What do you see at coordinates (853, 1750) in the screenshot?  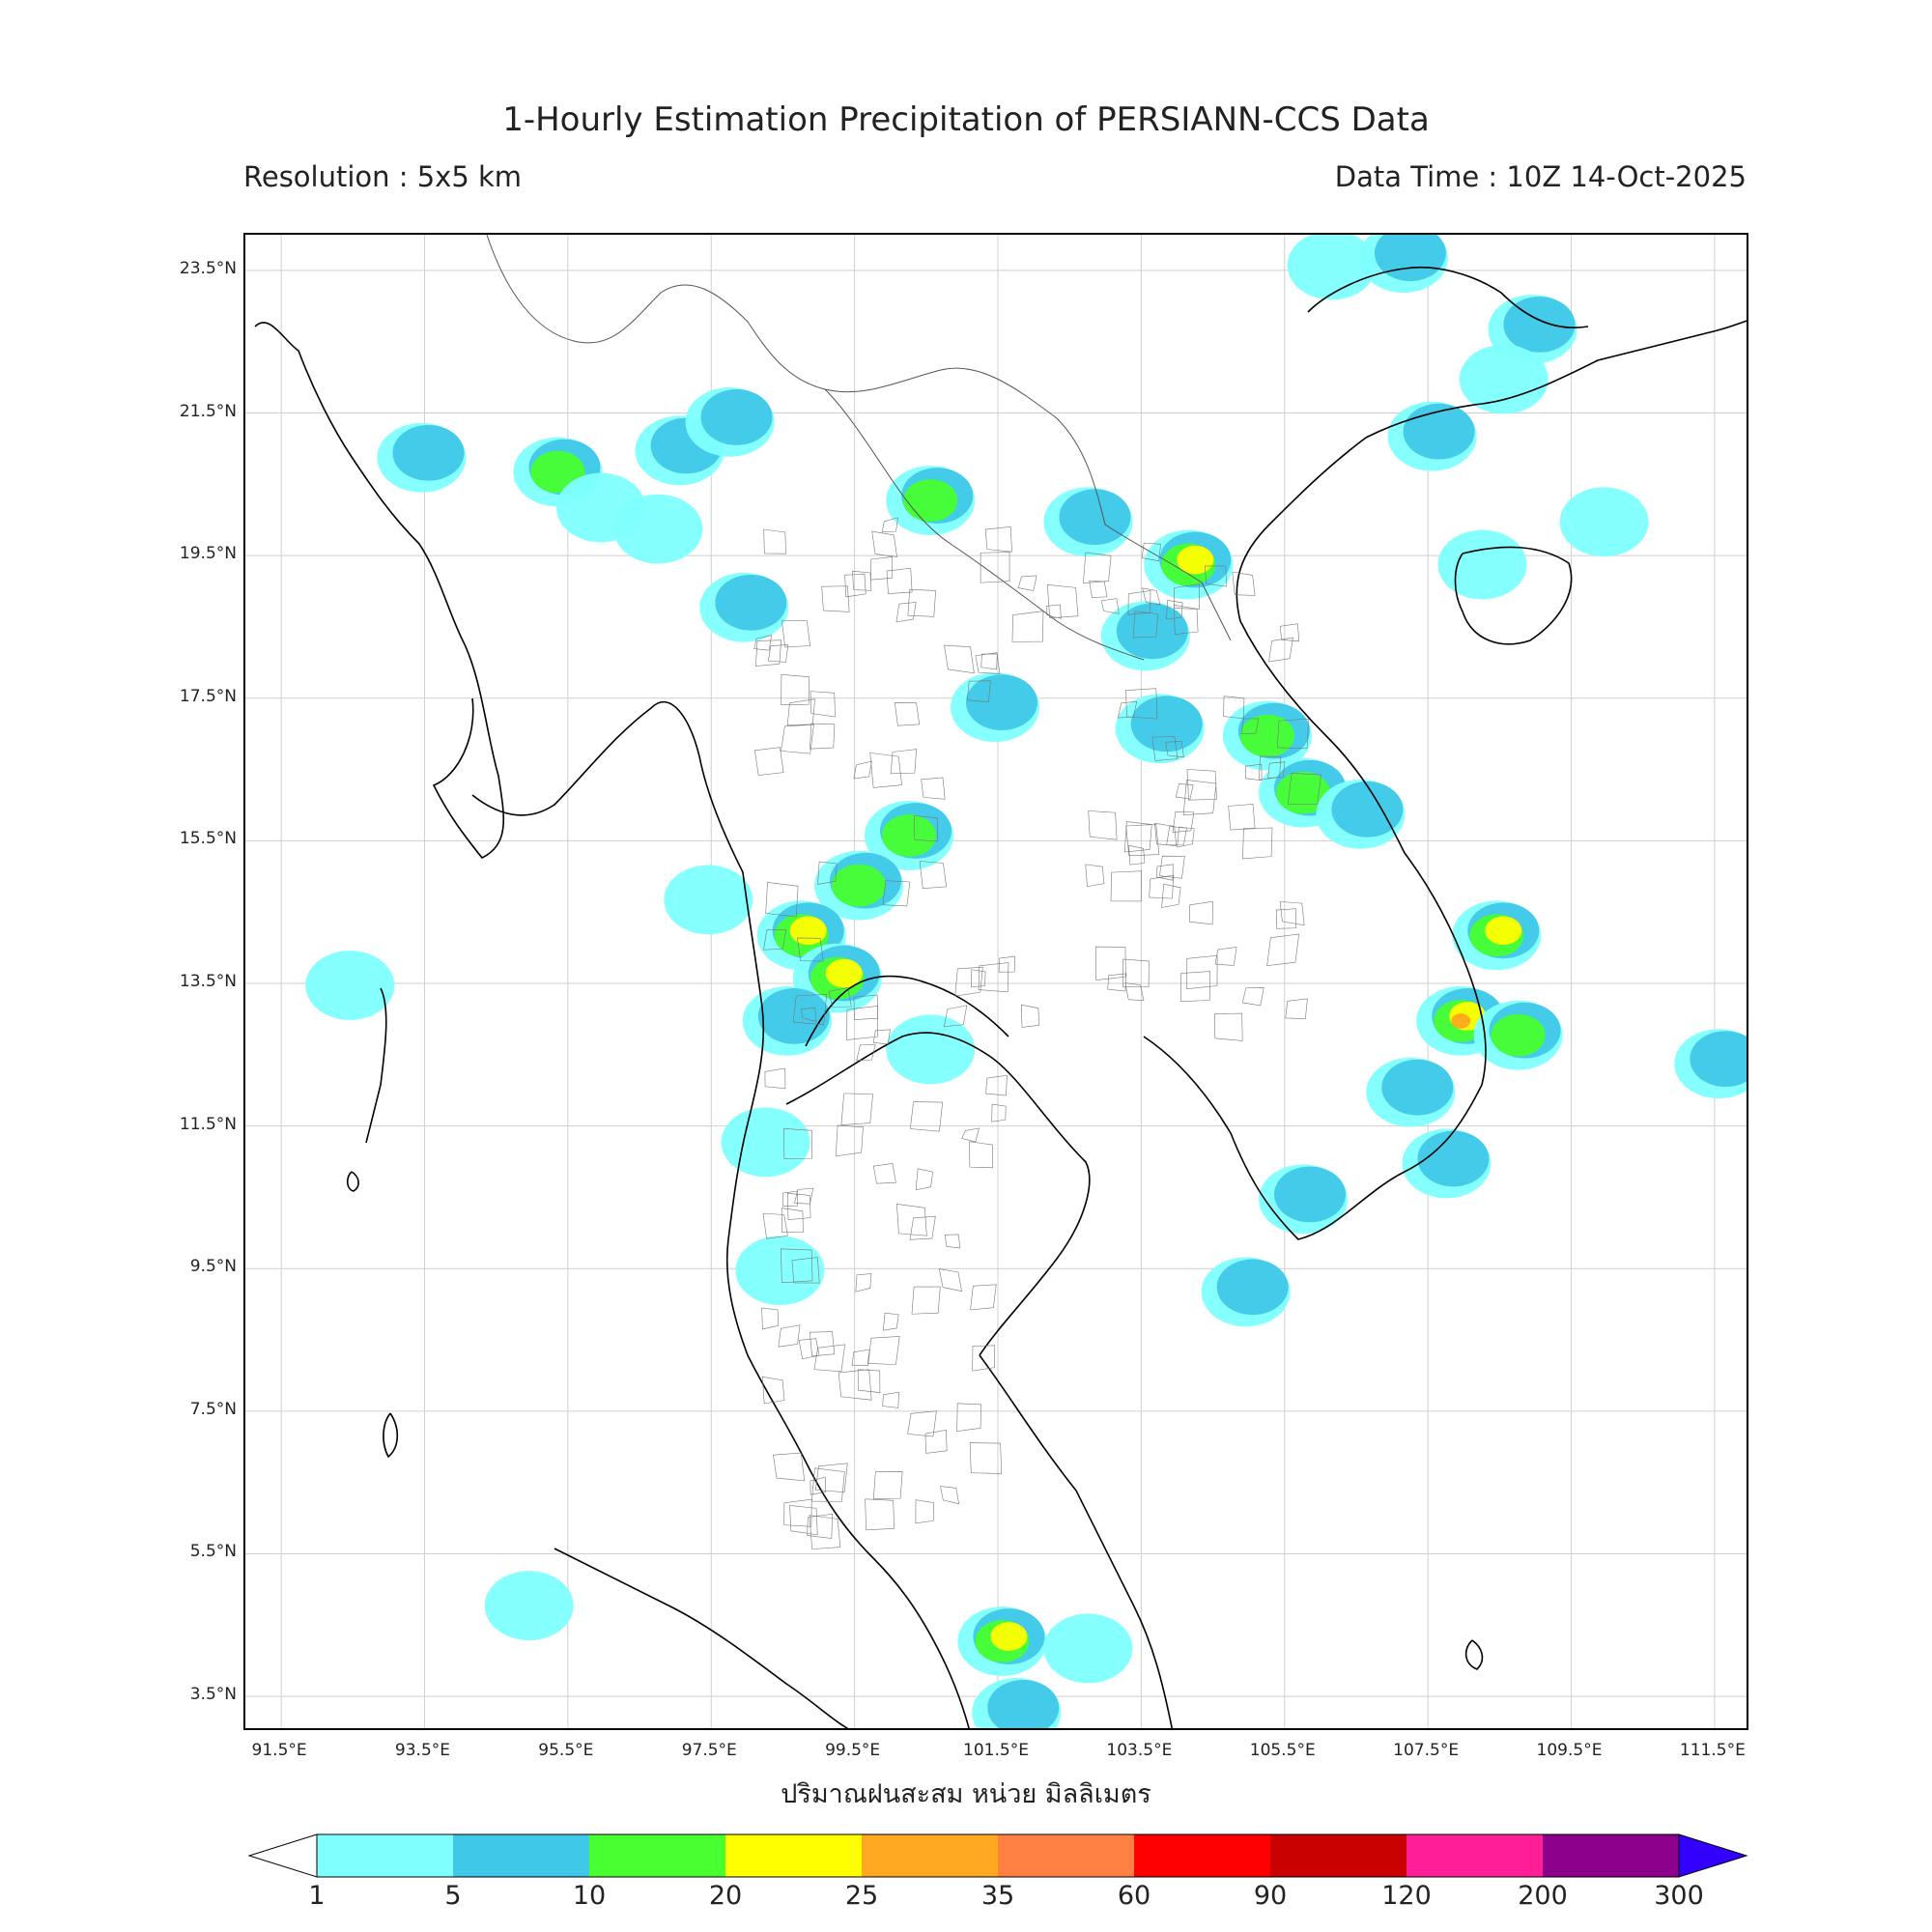 I see `lon-tick-label: 99.5°E` at bounding box center [853, 1750].